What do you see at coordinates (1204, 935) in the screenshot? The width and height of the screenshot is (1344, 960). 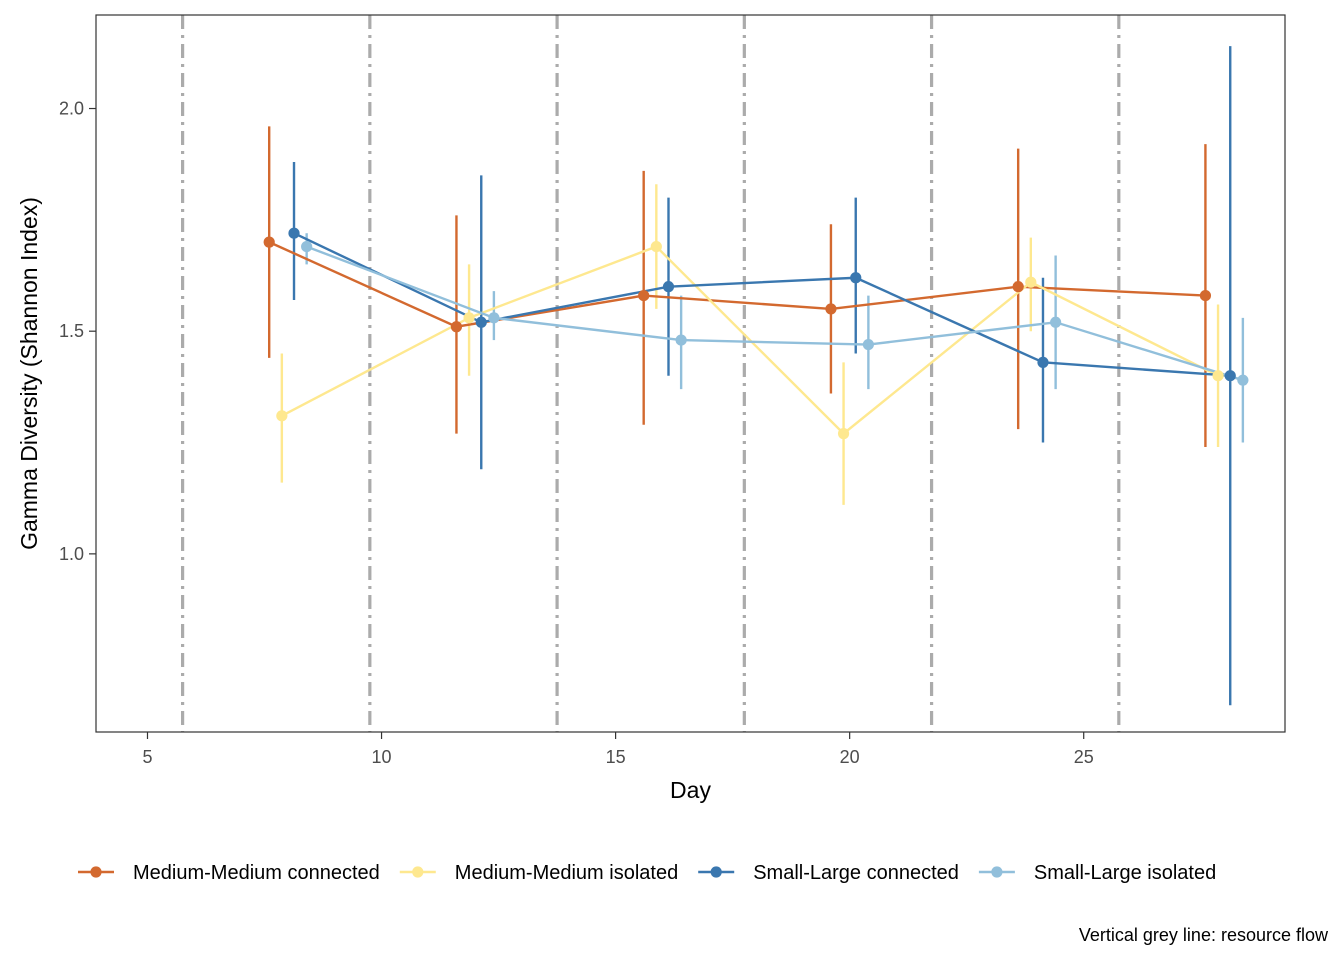 I see `caption: Vertical grey line: resource flow` at bounding box center [1204, 935].